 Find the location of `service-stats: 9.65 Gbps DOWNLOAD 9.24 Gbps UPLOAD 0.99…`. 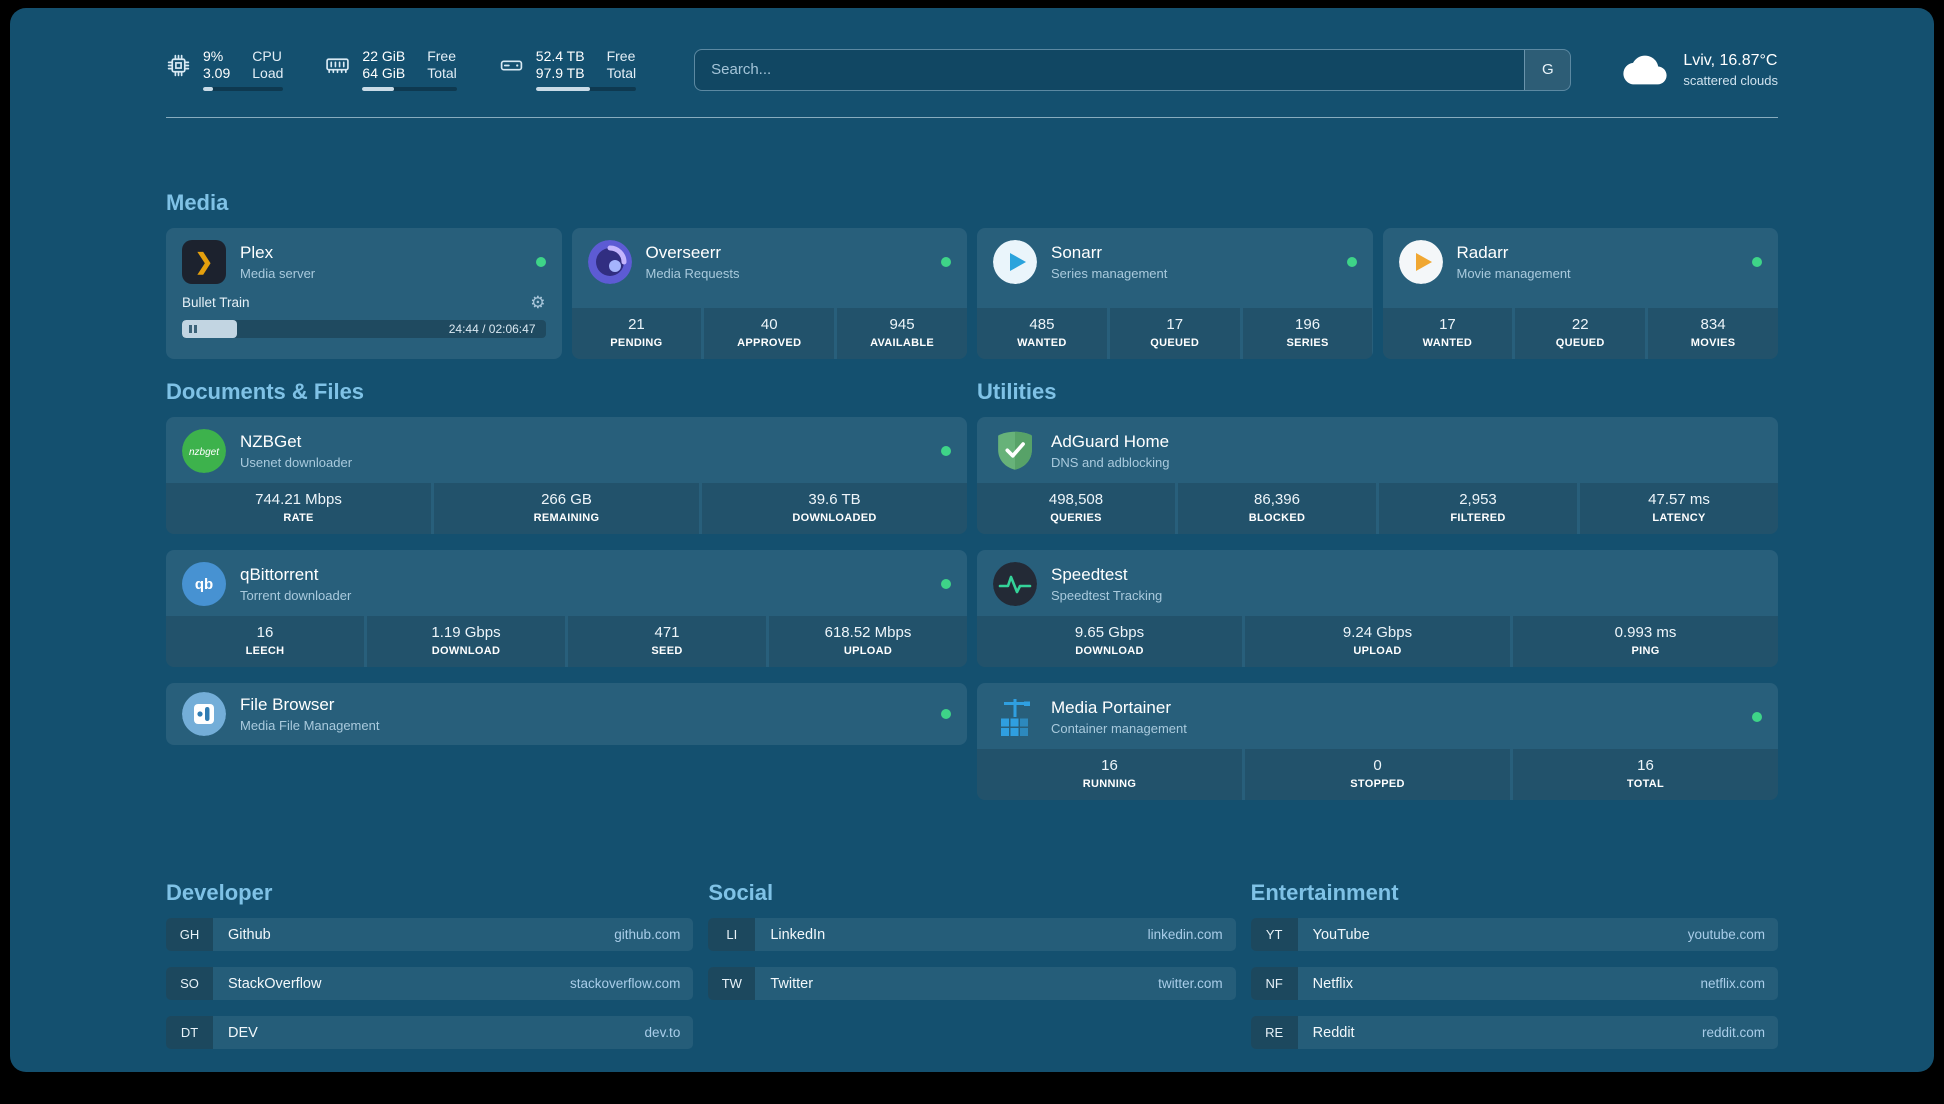

service-stats: 9.65 Gbps DOWNLOAD 9.24 Gbps UPLOAD 0.99… is located at coordinates (1377, 641).